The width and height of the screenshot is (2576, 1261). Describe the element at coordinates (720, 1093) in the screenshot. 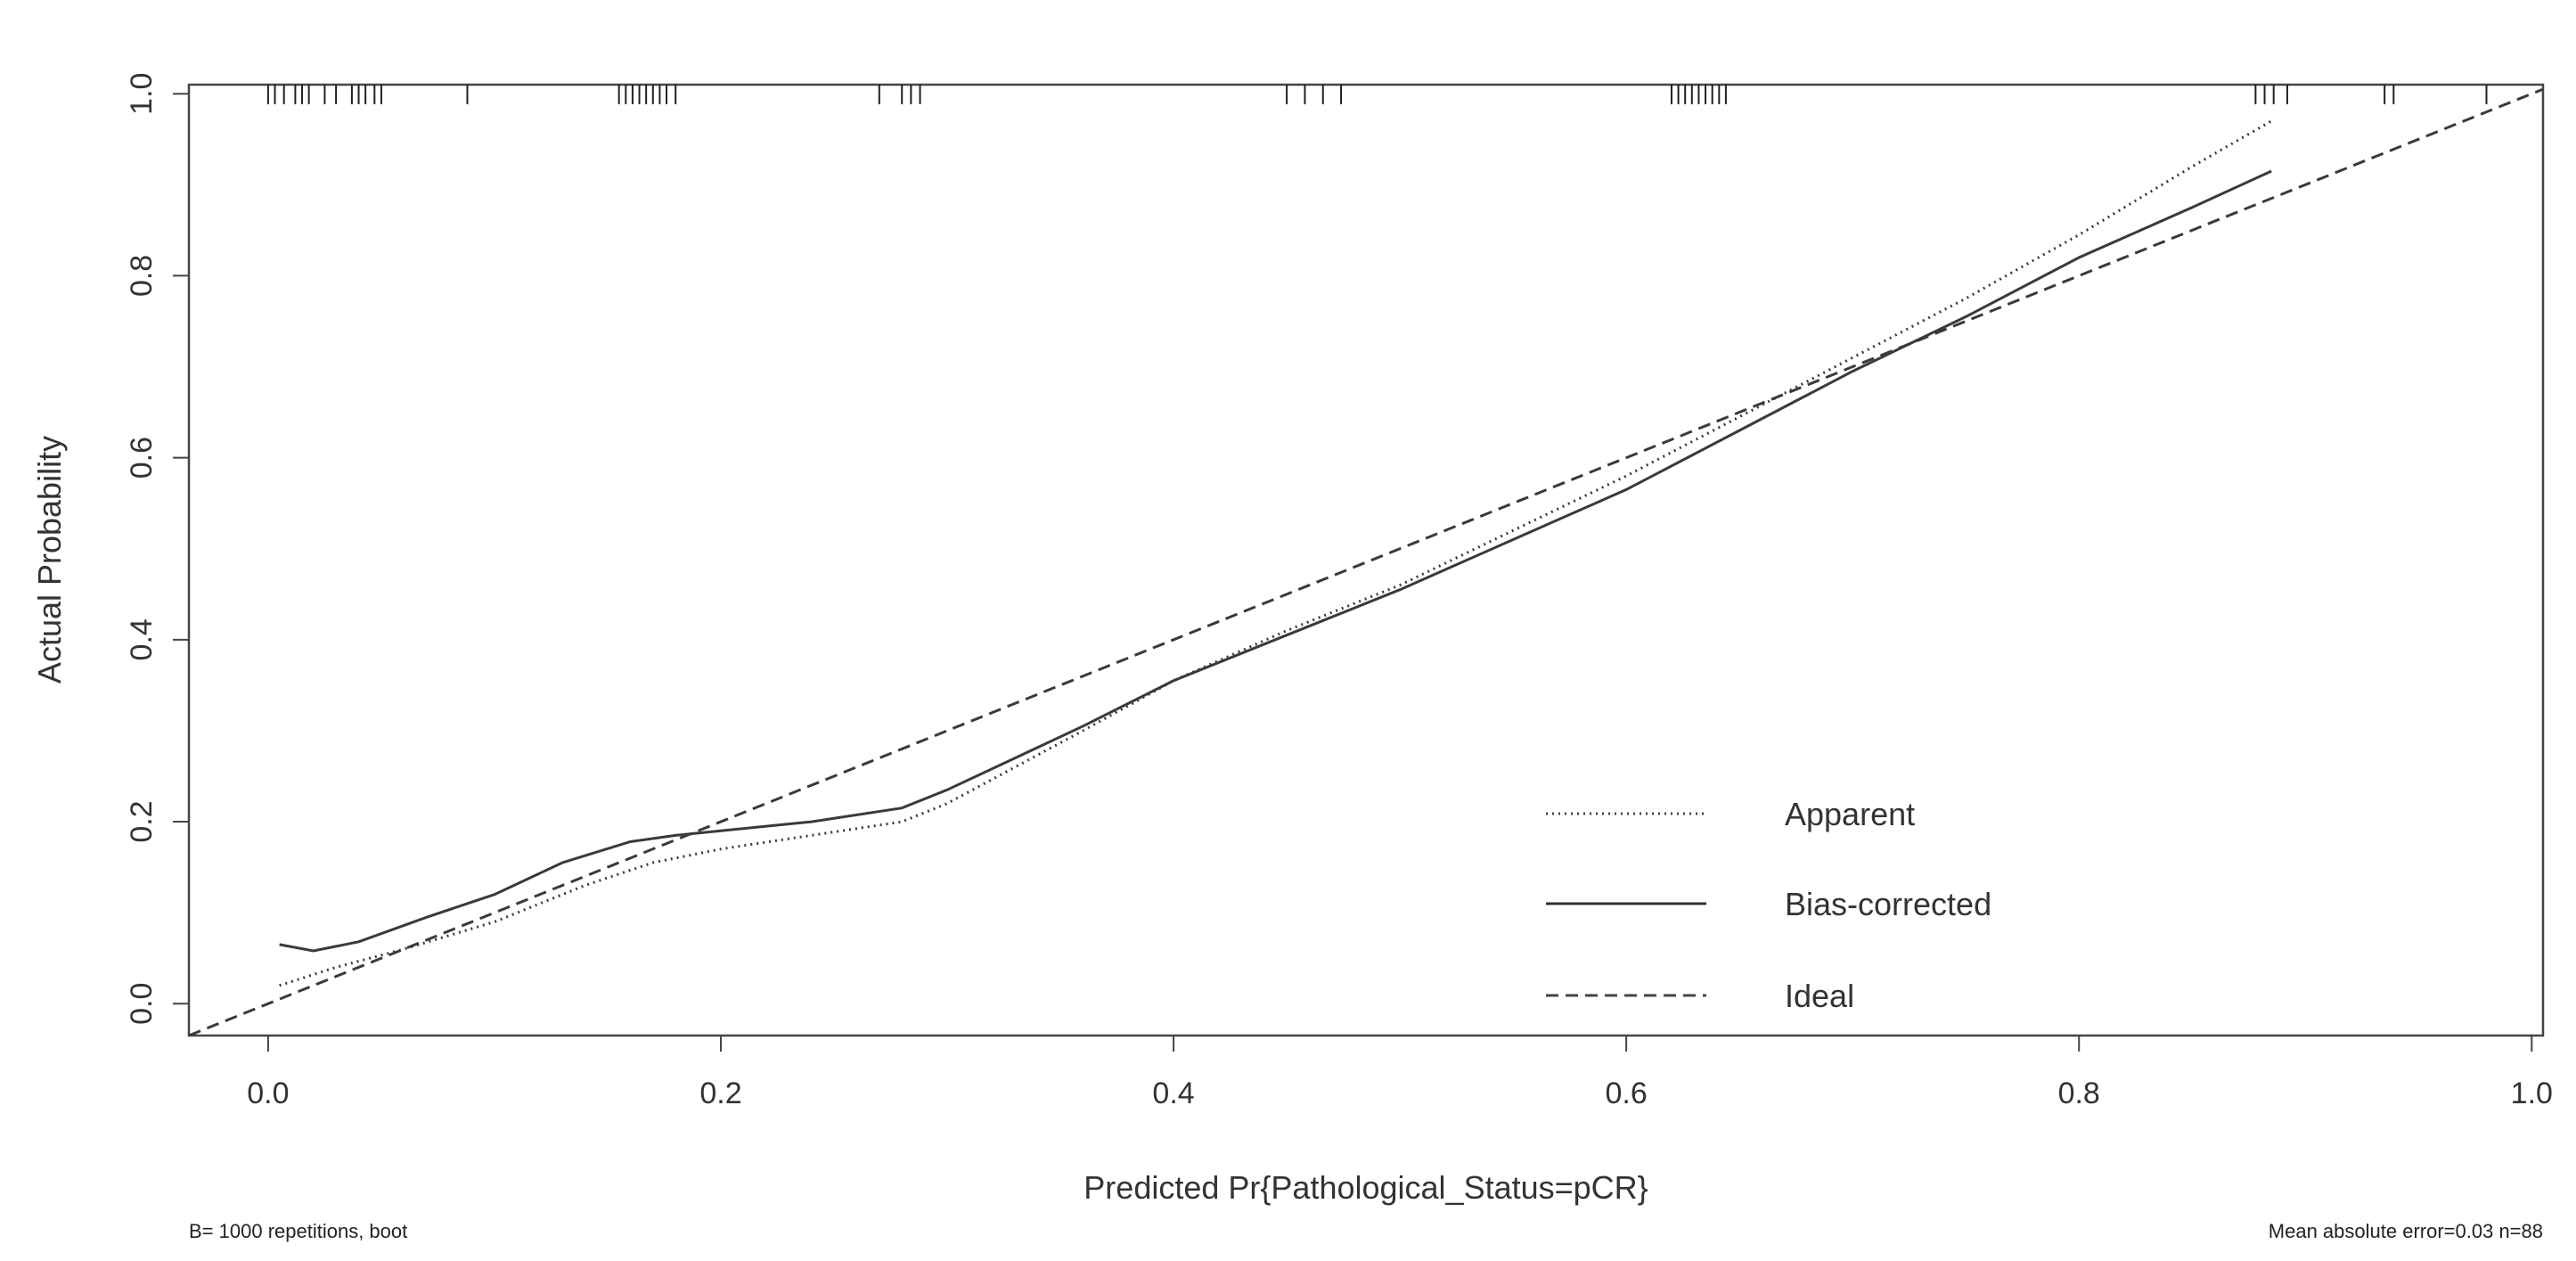

I see `x-tick-label: 0.2` at that location.